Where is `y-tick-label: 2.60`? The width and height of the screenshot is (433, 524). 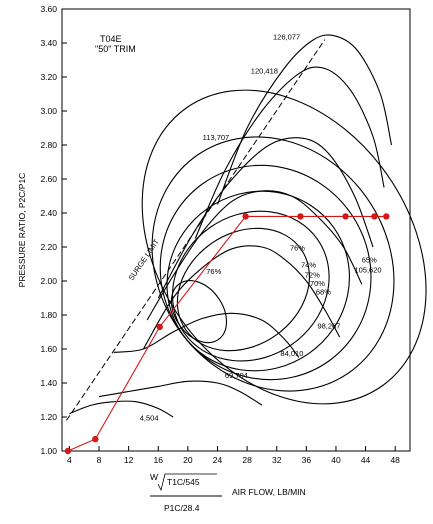
y-tick-label: 2.60 is located at coordinates (48, 179).